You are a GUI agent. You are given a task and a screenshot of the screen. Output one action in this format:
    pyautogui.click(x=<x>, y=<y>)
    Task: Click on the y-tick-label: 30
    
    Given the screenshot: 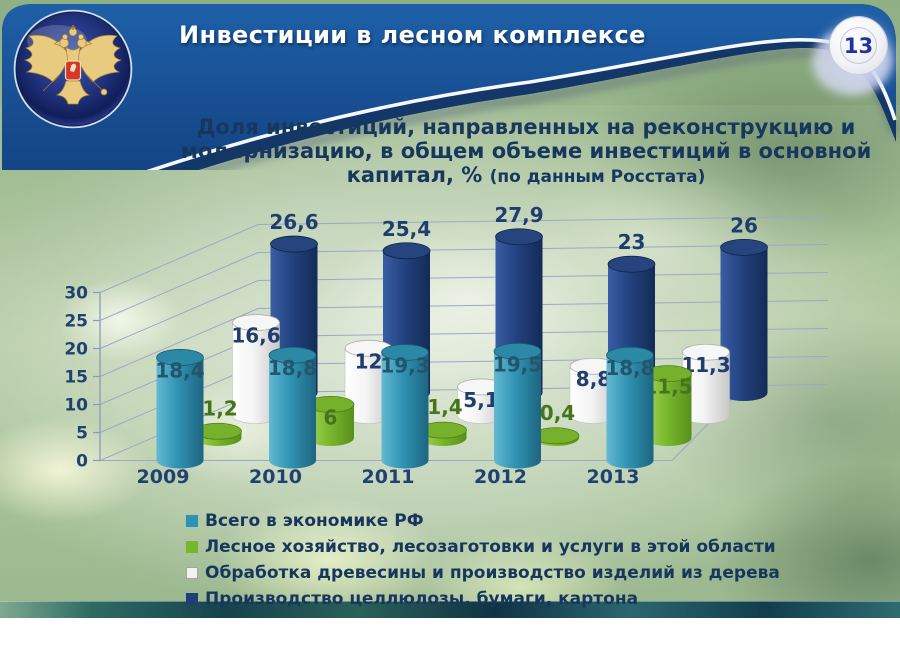 What is the action you would take?
    pyautogui.click(x=76, y=294)
    